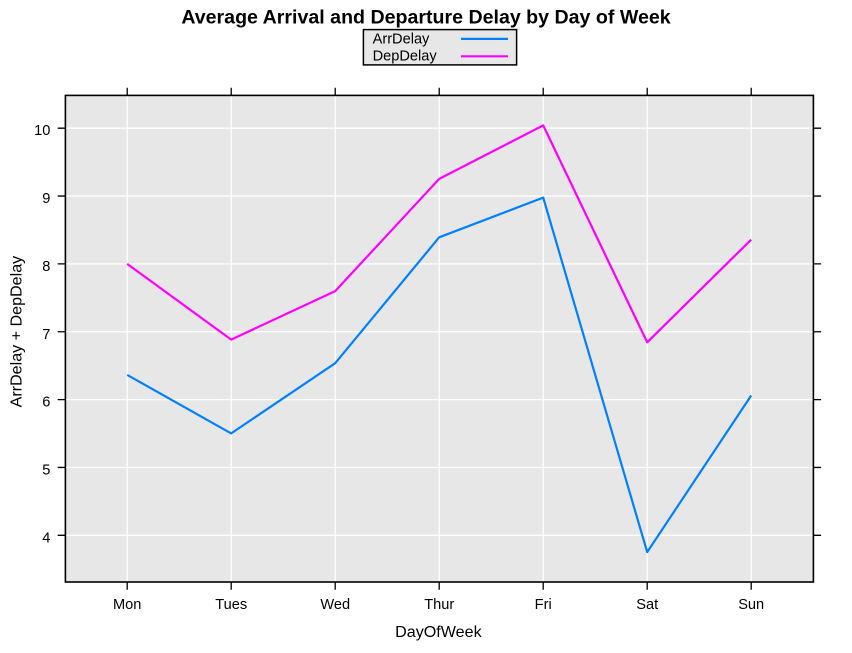  I want to click on svg-text: Mon, so click(127, 605).